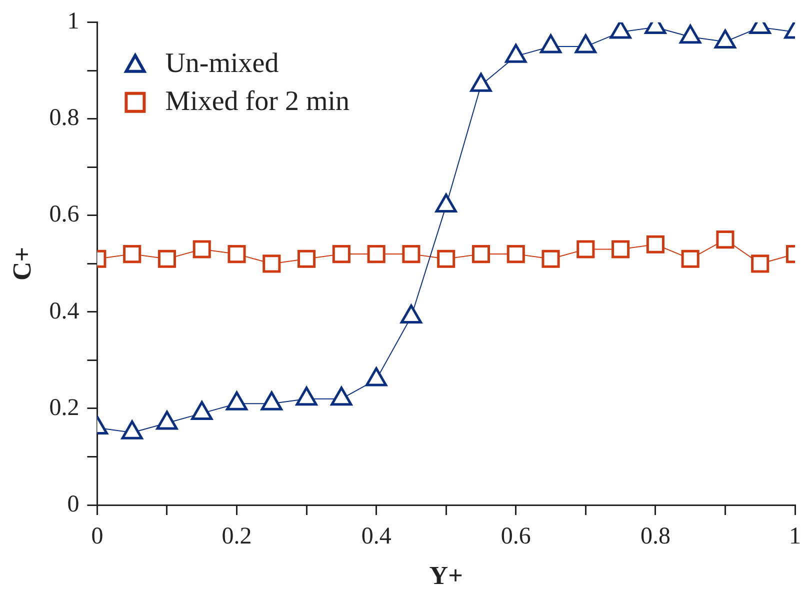  What do you see at coordinates (655, 537) in the screenshot?
I see `x-tick-label: 0.8` at bounding box center [655, 537].